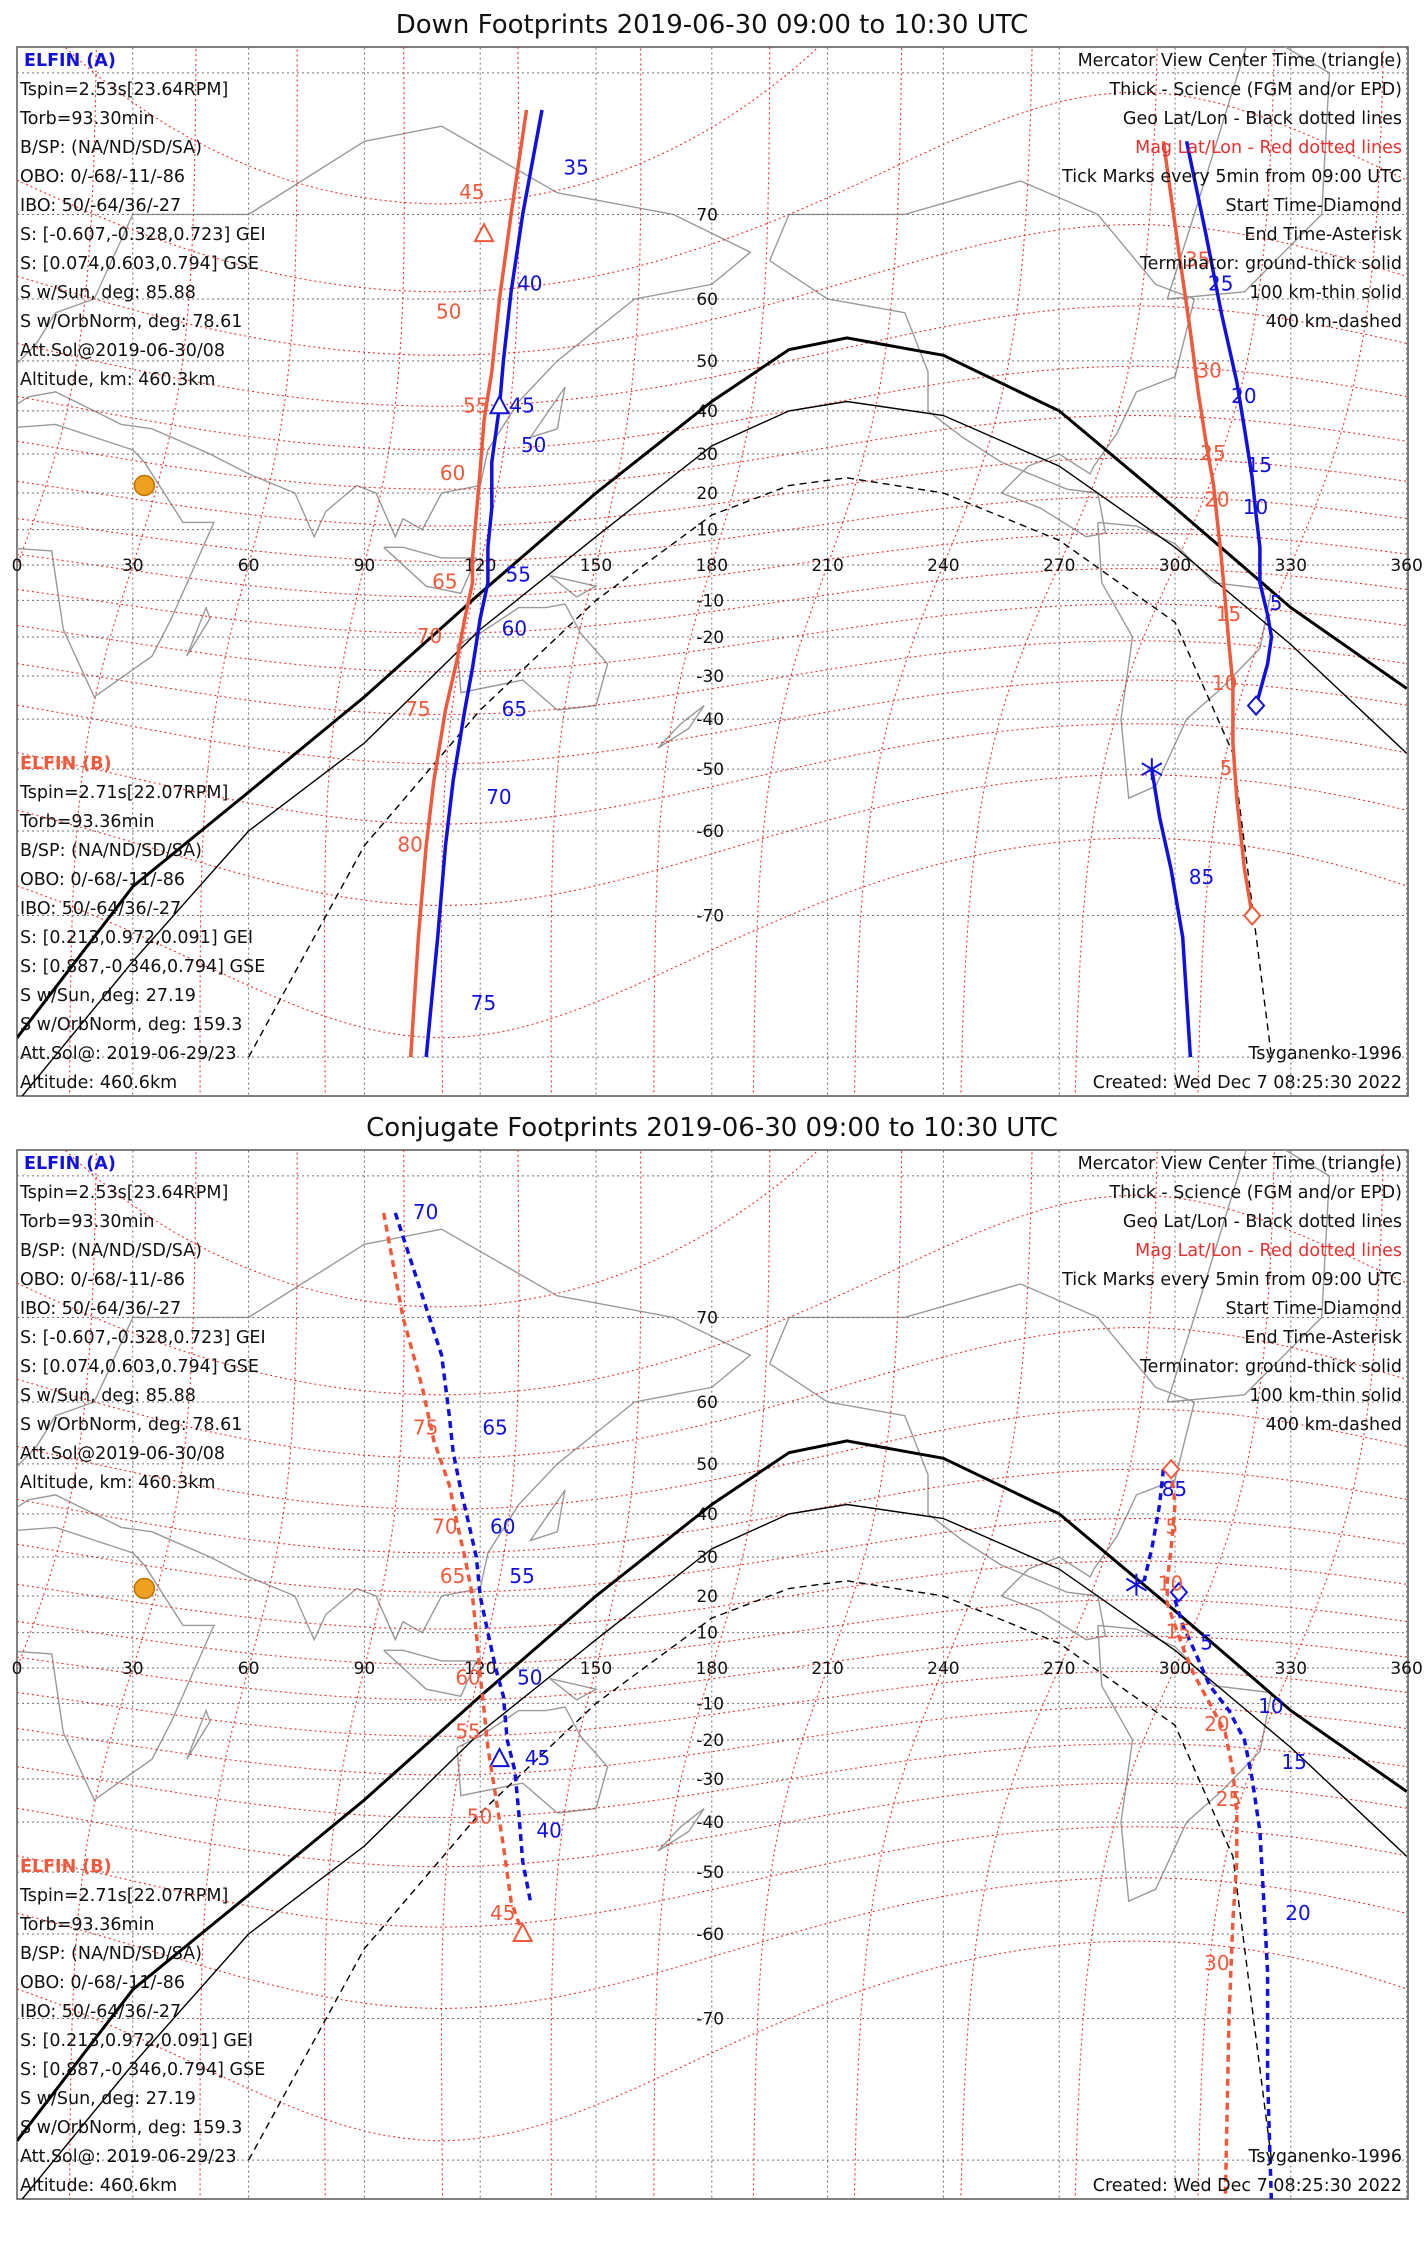  What do you see at coordinates (943, 566) in the screenshot?
I see `x-tick-label: 240` at bounding box center [943, 566].